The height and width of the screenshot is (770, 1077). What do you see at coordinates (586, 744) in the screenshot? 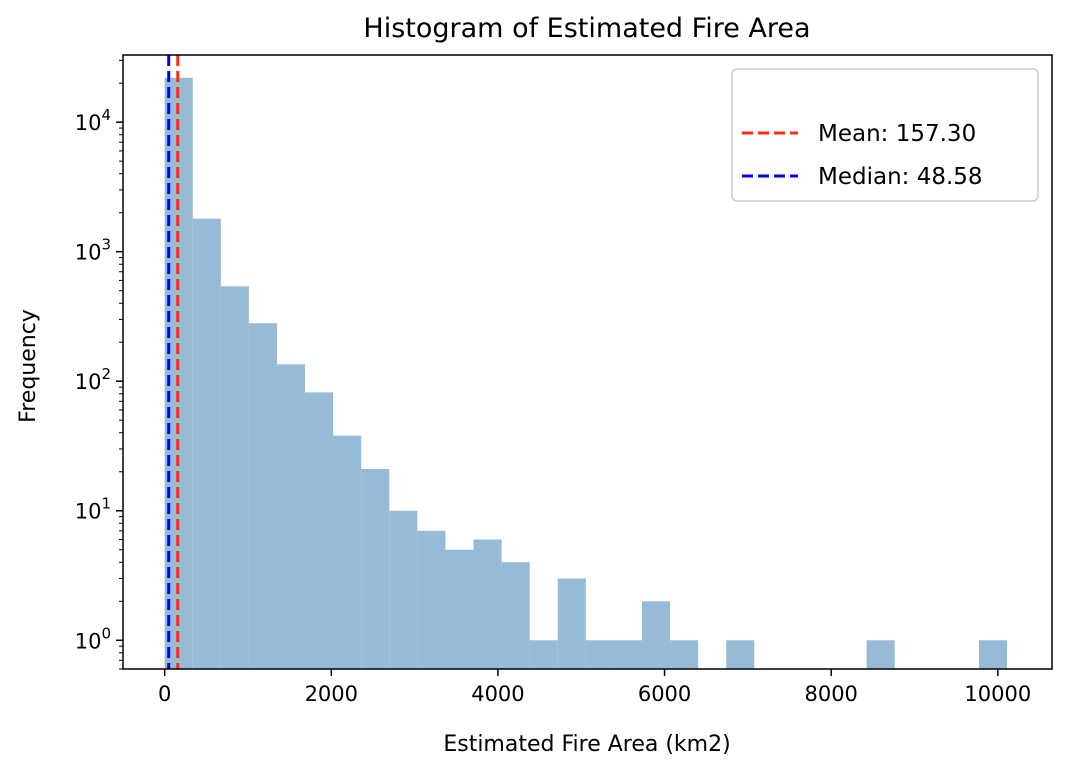
I see `x-axis-label: Estimated Fire Area (km2)` at bounding box center [586, 744].